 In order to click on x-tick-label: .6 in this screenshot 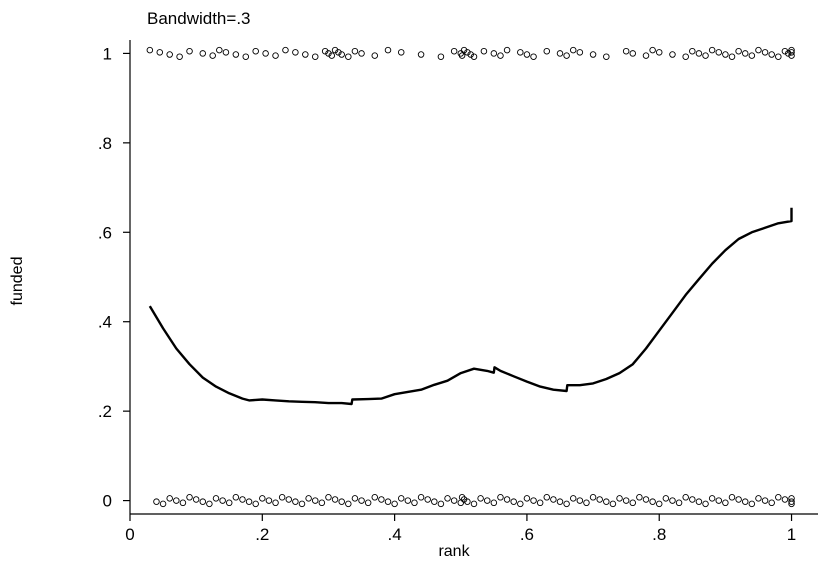, I will do `click(527, 534)`.